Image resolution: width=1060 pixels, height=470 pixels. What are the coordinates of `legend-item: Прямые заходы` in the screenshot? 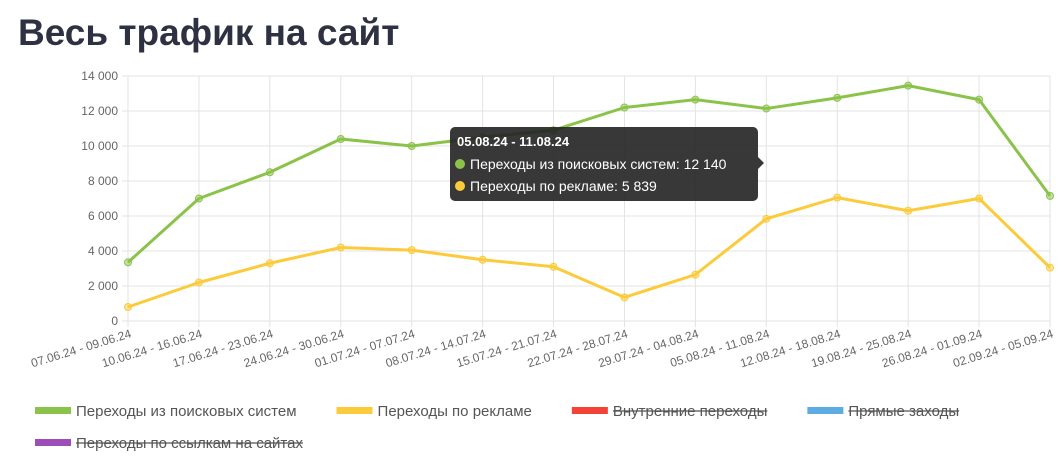 It's located at (883, 411).